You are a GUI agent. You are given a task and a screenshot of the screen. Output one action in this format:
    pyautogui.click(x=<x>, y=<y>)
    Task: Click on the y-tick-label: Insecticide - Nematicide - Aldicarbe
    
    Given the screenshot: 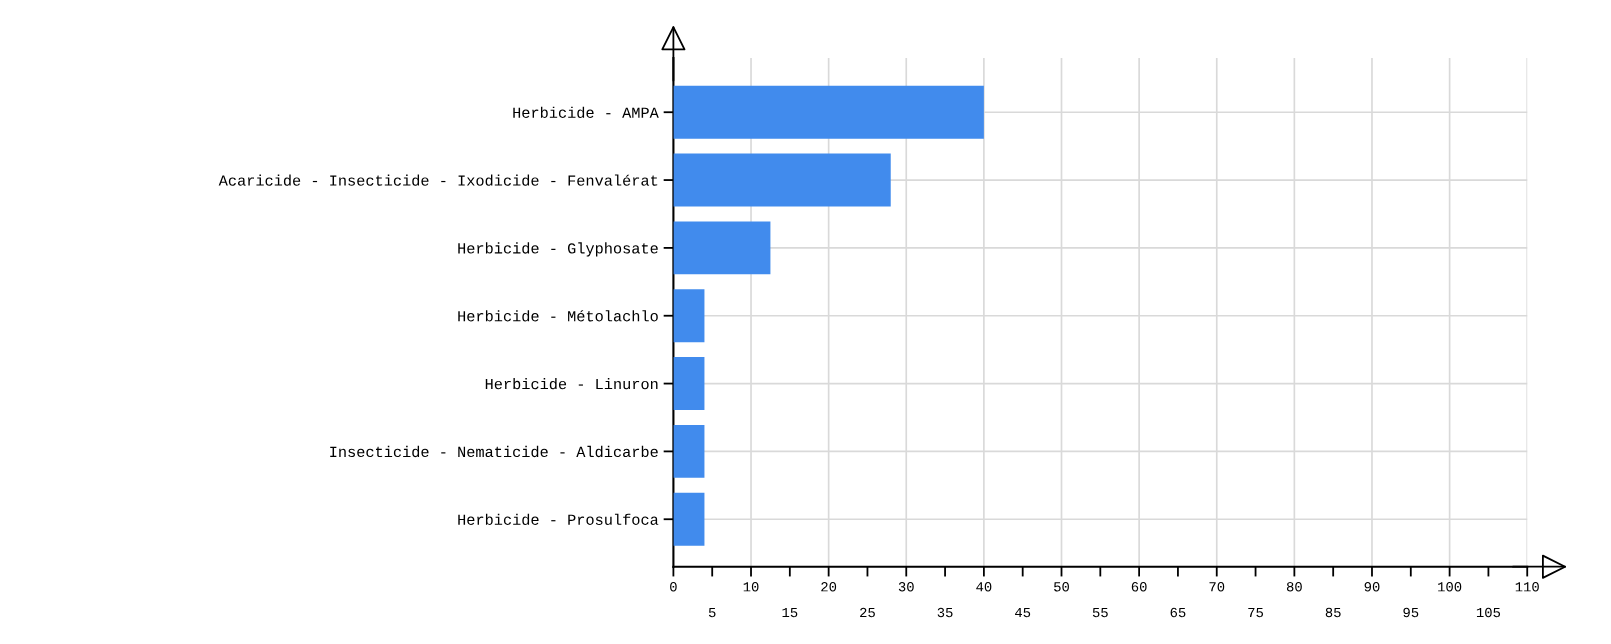 What is the action you would take?
    pyautogui.click(x=494, y=451)
    